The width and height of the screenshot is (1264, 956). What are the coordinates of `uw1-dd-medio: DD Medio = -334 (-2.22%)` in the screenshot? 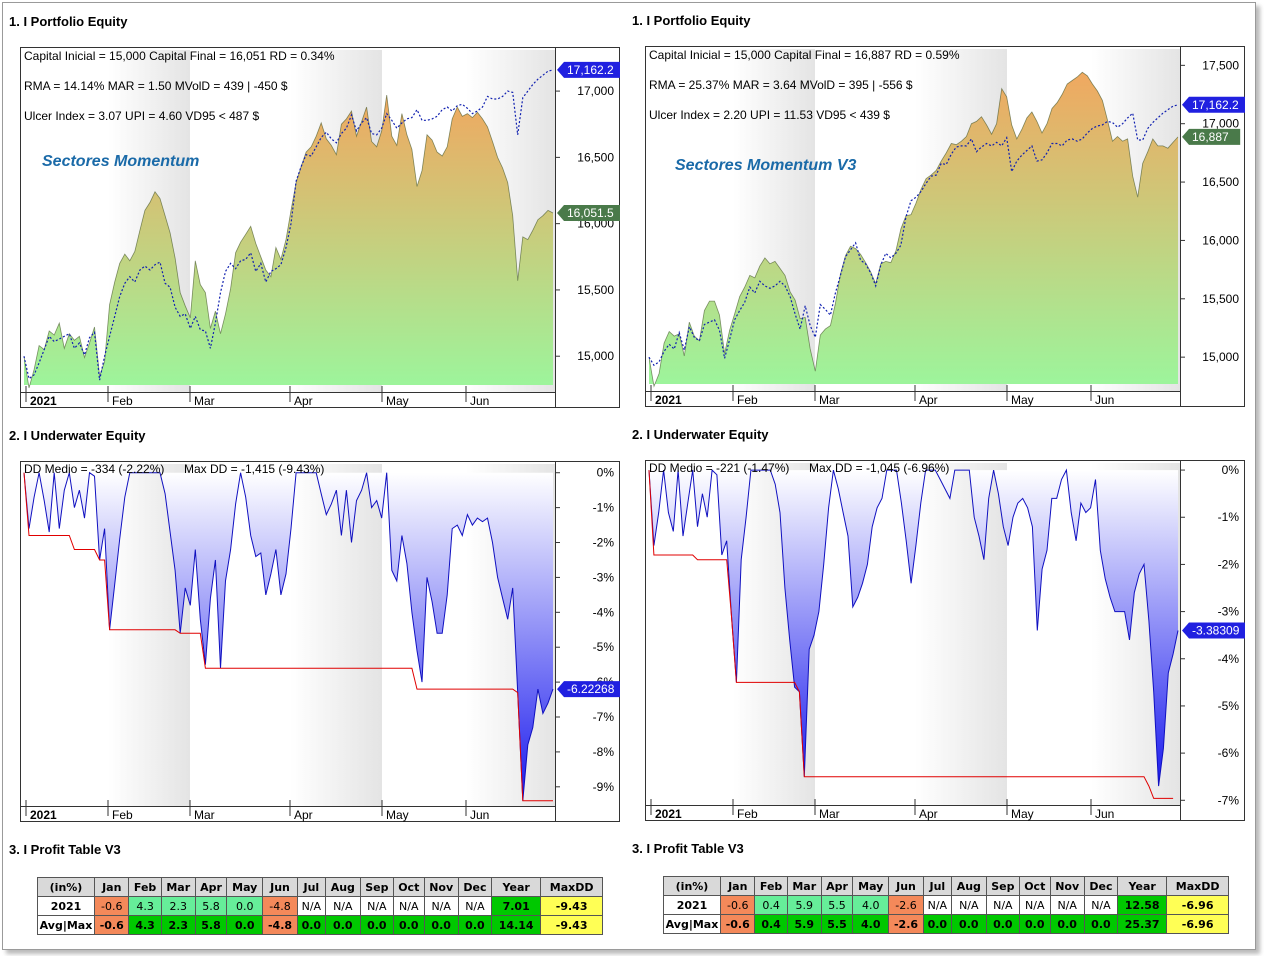 It's located at (94, 469).